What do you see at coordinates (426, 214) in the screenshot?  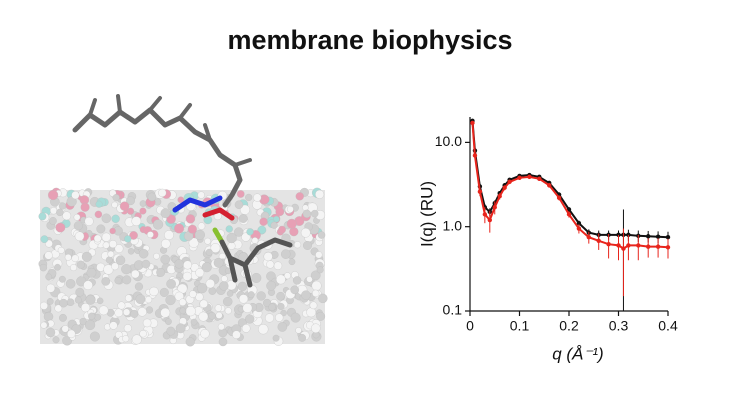 I see `y-axis-label: I(q) (RU)` at bounding box center [426, 214].